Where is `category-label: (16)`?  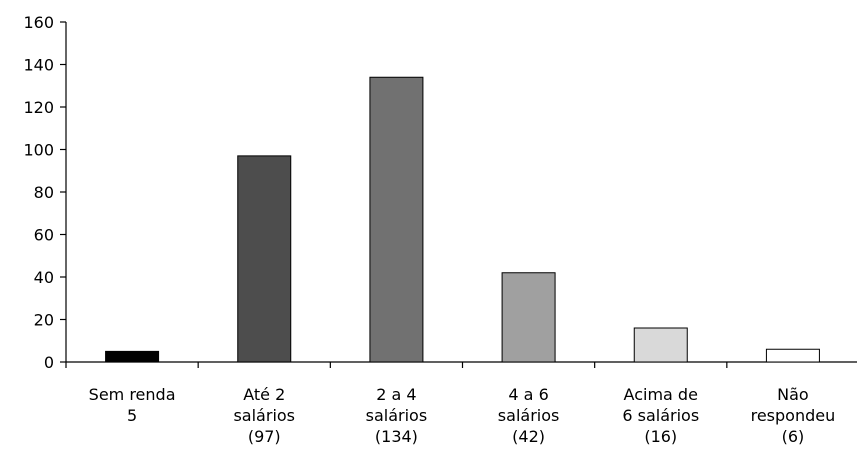 category-label: (16) is located at coordinates (660, 436).